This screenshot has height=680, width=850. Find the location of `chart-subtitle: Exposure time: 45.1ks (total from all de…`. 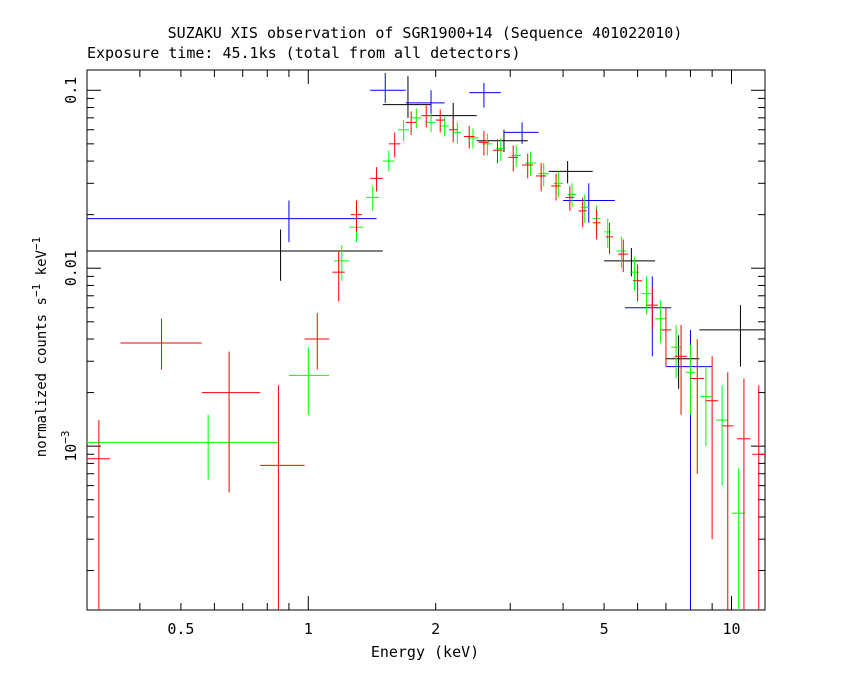

chart-subtitle: Exposure time: 45.1ks (total from all de… is located at coordinates (303, 53).